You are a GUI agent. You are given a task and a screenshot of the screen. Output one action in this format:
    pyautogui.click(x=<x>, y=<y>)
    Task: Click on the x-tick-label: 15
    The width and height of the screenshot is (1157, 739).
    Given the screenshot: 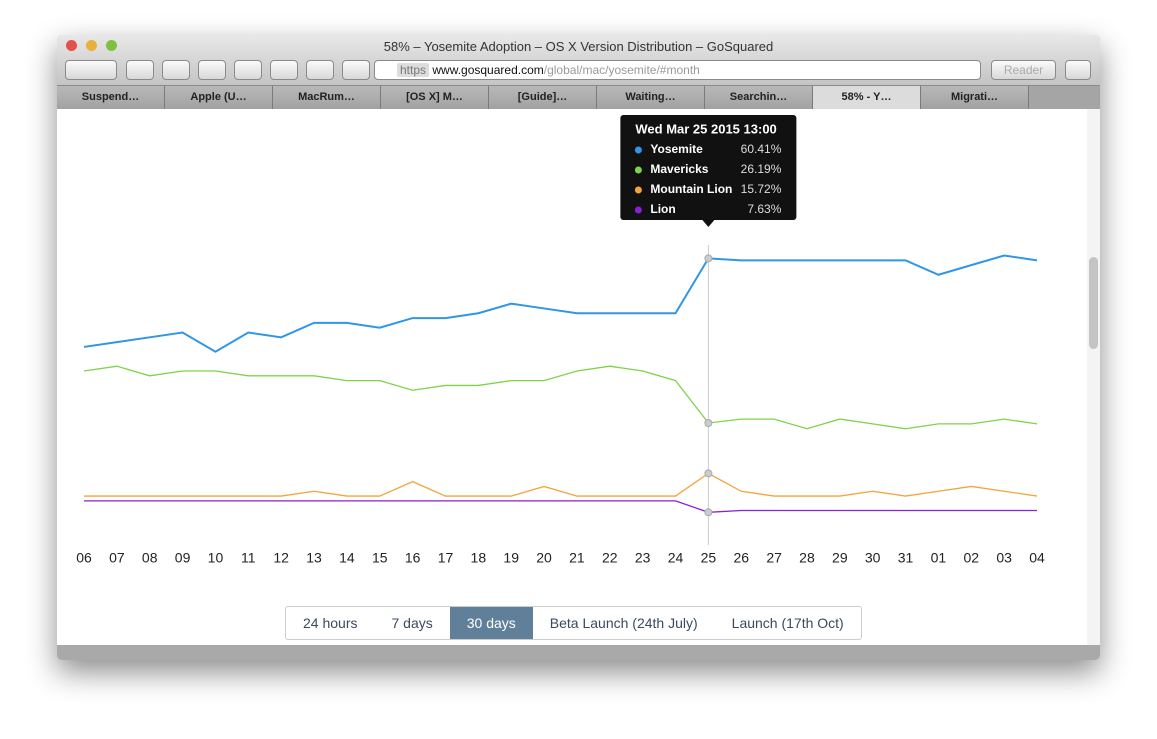 What is the action you would take?
    pyautogui.click(x=380, y=558)
    